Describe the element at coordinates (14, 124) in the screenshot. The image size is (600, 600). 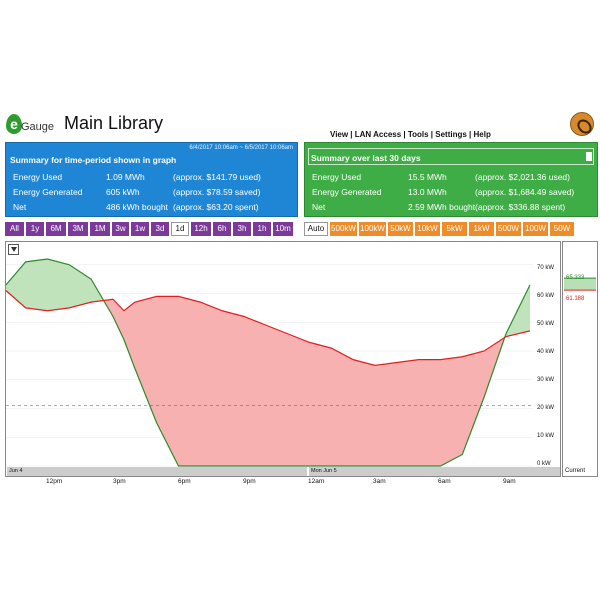
I see `egauge-logo-mark: e` at that location.